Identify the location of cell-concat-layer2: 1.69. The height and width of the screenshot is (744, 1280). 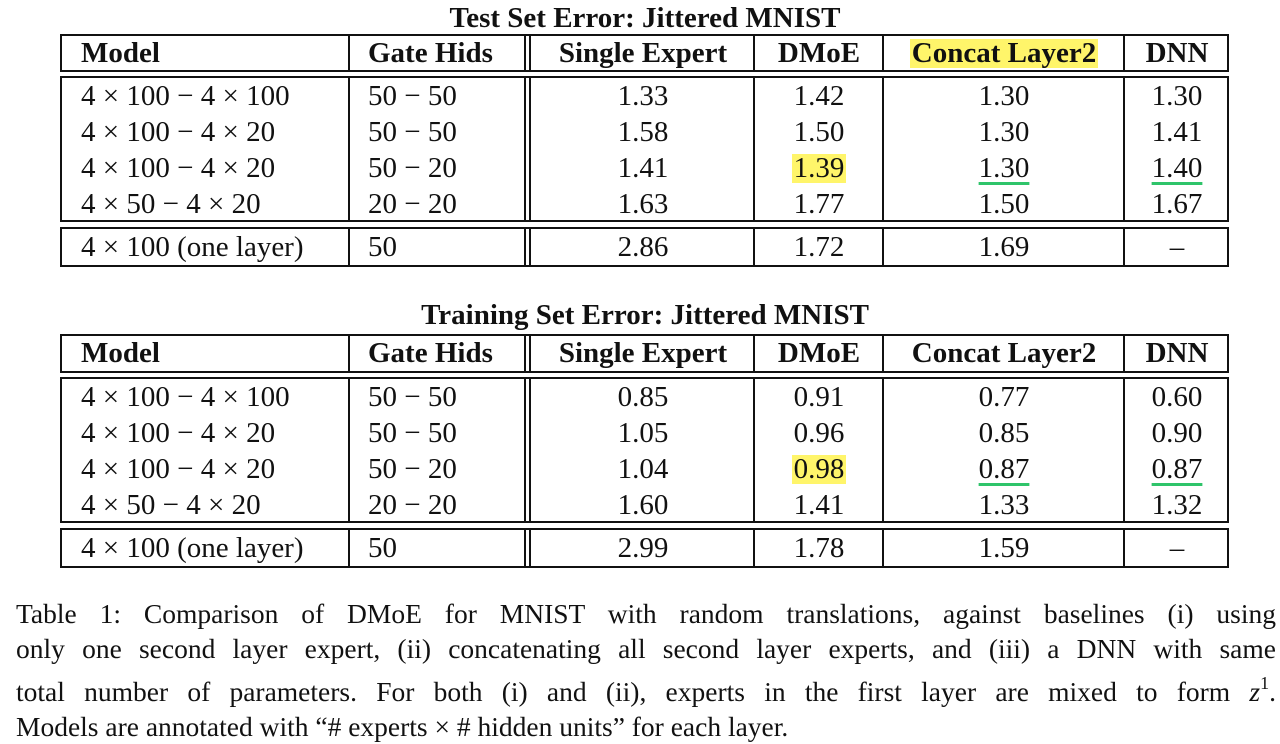
(1004, 246).